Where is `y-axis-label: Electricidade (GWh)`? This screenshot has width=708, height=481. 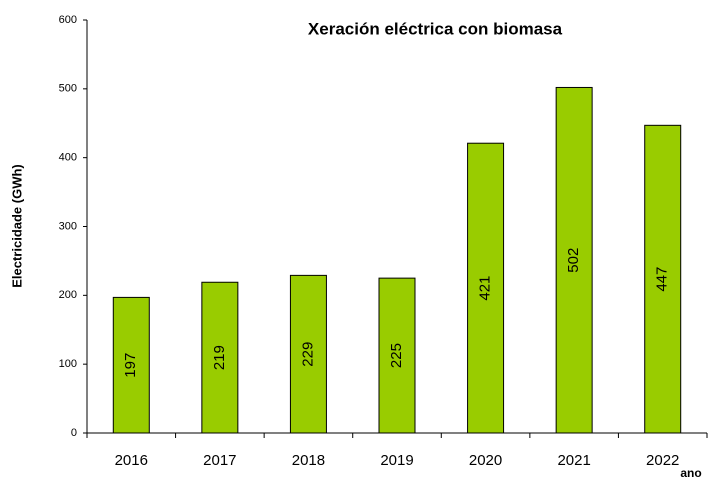
y-axis-label: Electricidade (GWh) is located at coordinates (16, 226).